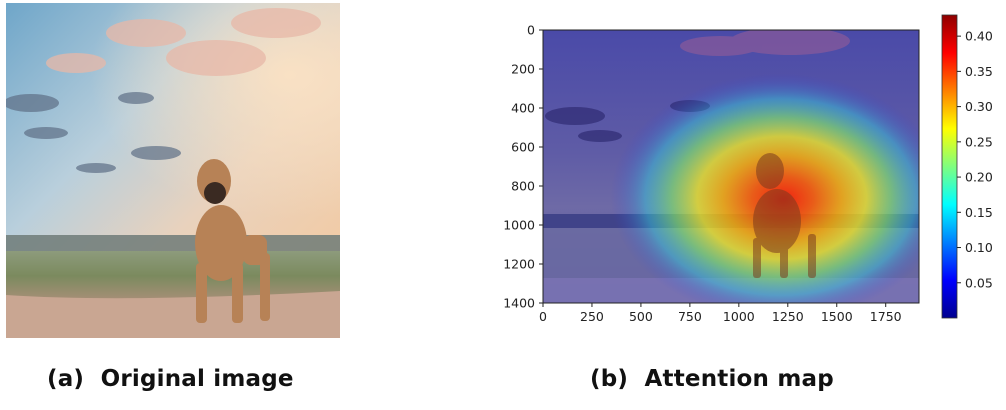 This screenshot has width=1006, height=410. I want to click on colorbar-tick-label: 0.25, so click(979, 141).